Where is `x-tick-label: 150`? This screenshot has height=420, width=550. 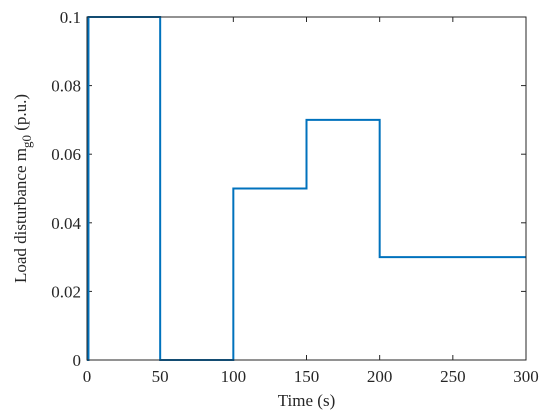
x-tick-label: 150 is located at coordinates (307, 376).